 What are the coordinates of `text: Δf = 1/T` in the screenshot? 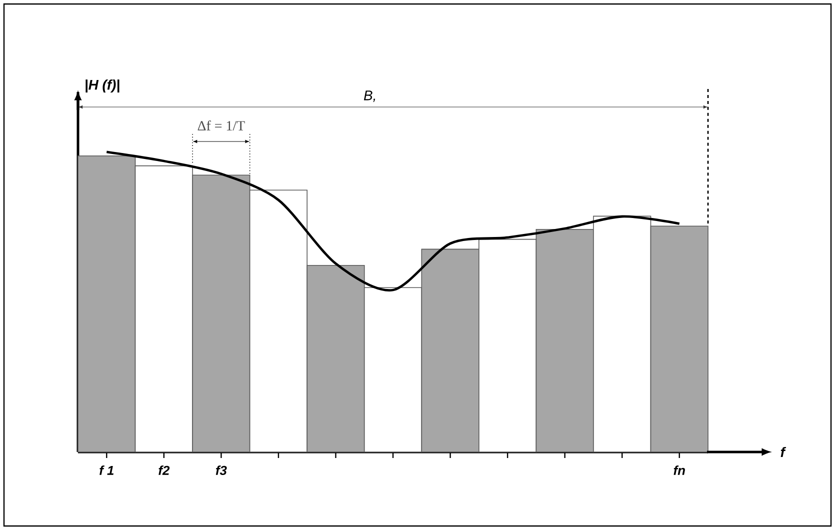 It's located at (221, 125).